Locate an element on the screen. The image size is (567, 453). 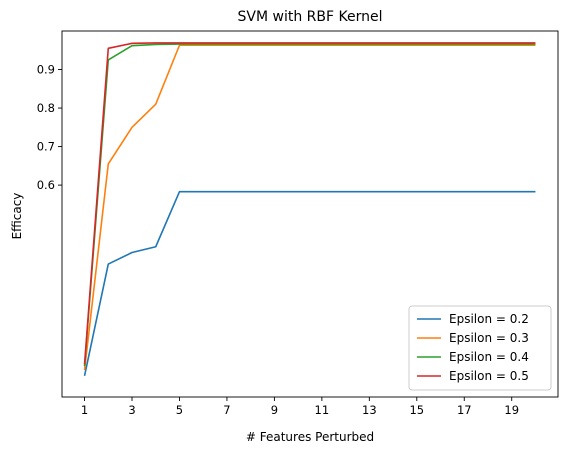
legend-box is located at coordinates (480, 348).